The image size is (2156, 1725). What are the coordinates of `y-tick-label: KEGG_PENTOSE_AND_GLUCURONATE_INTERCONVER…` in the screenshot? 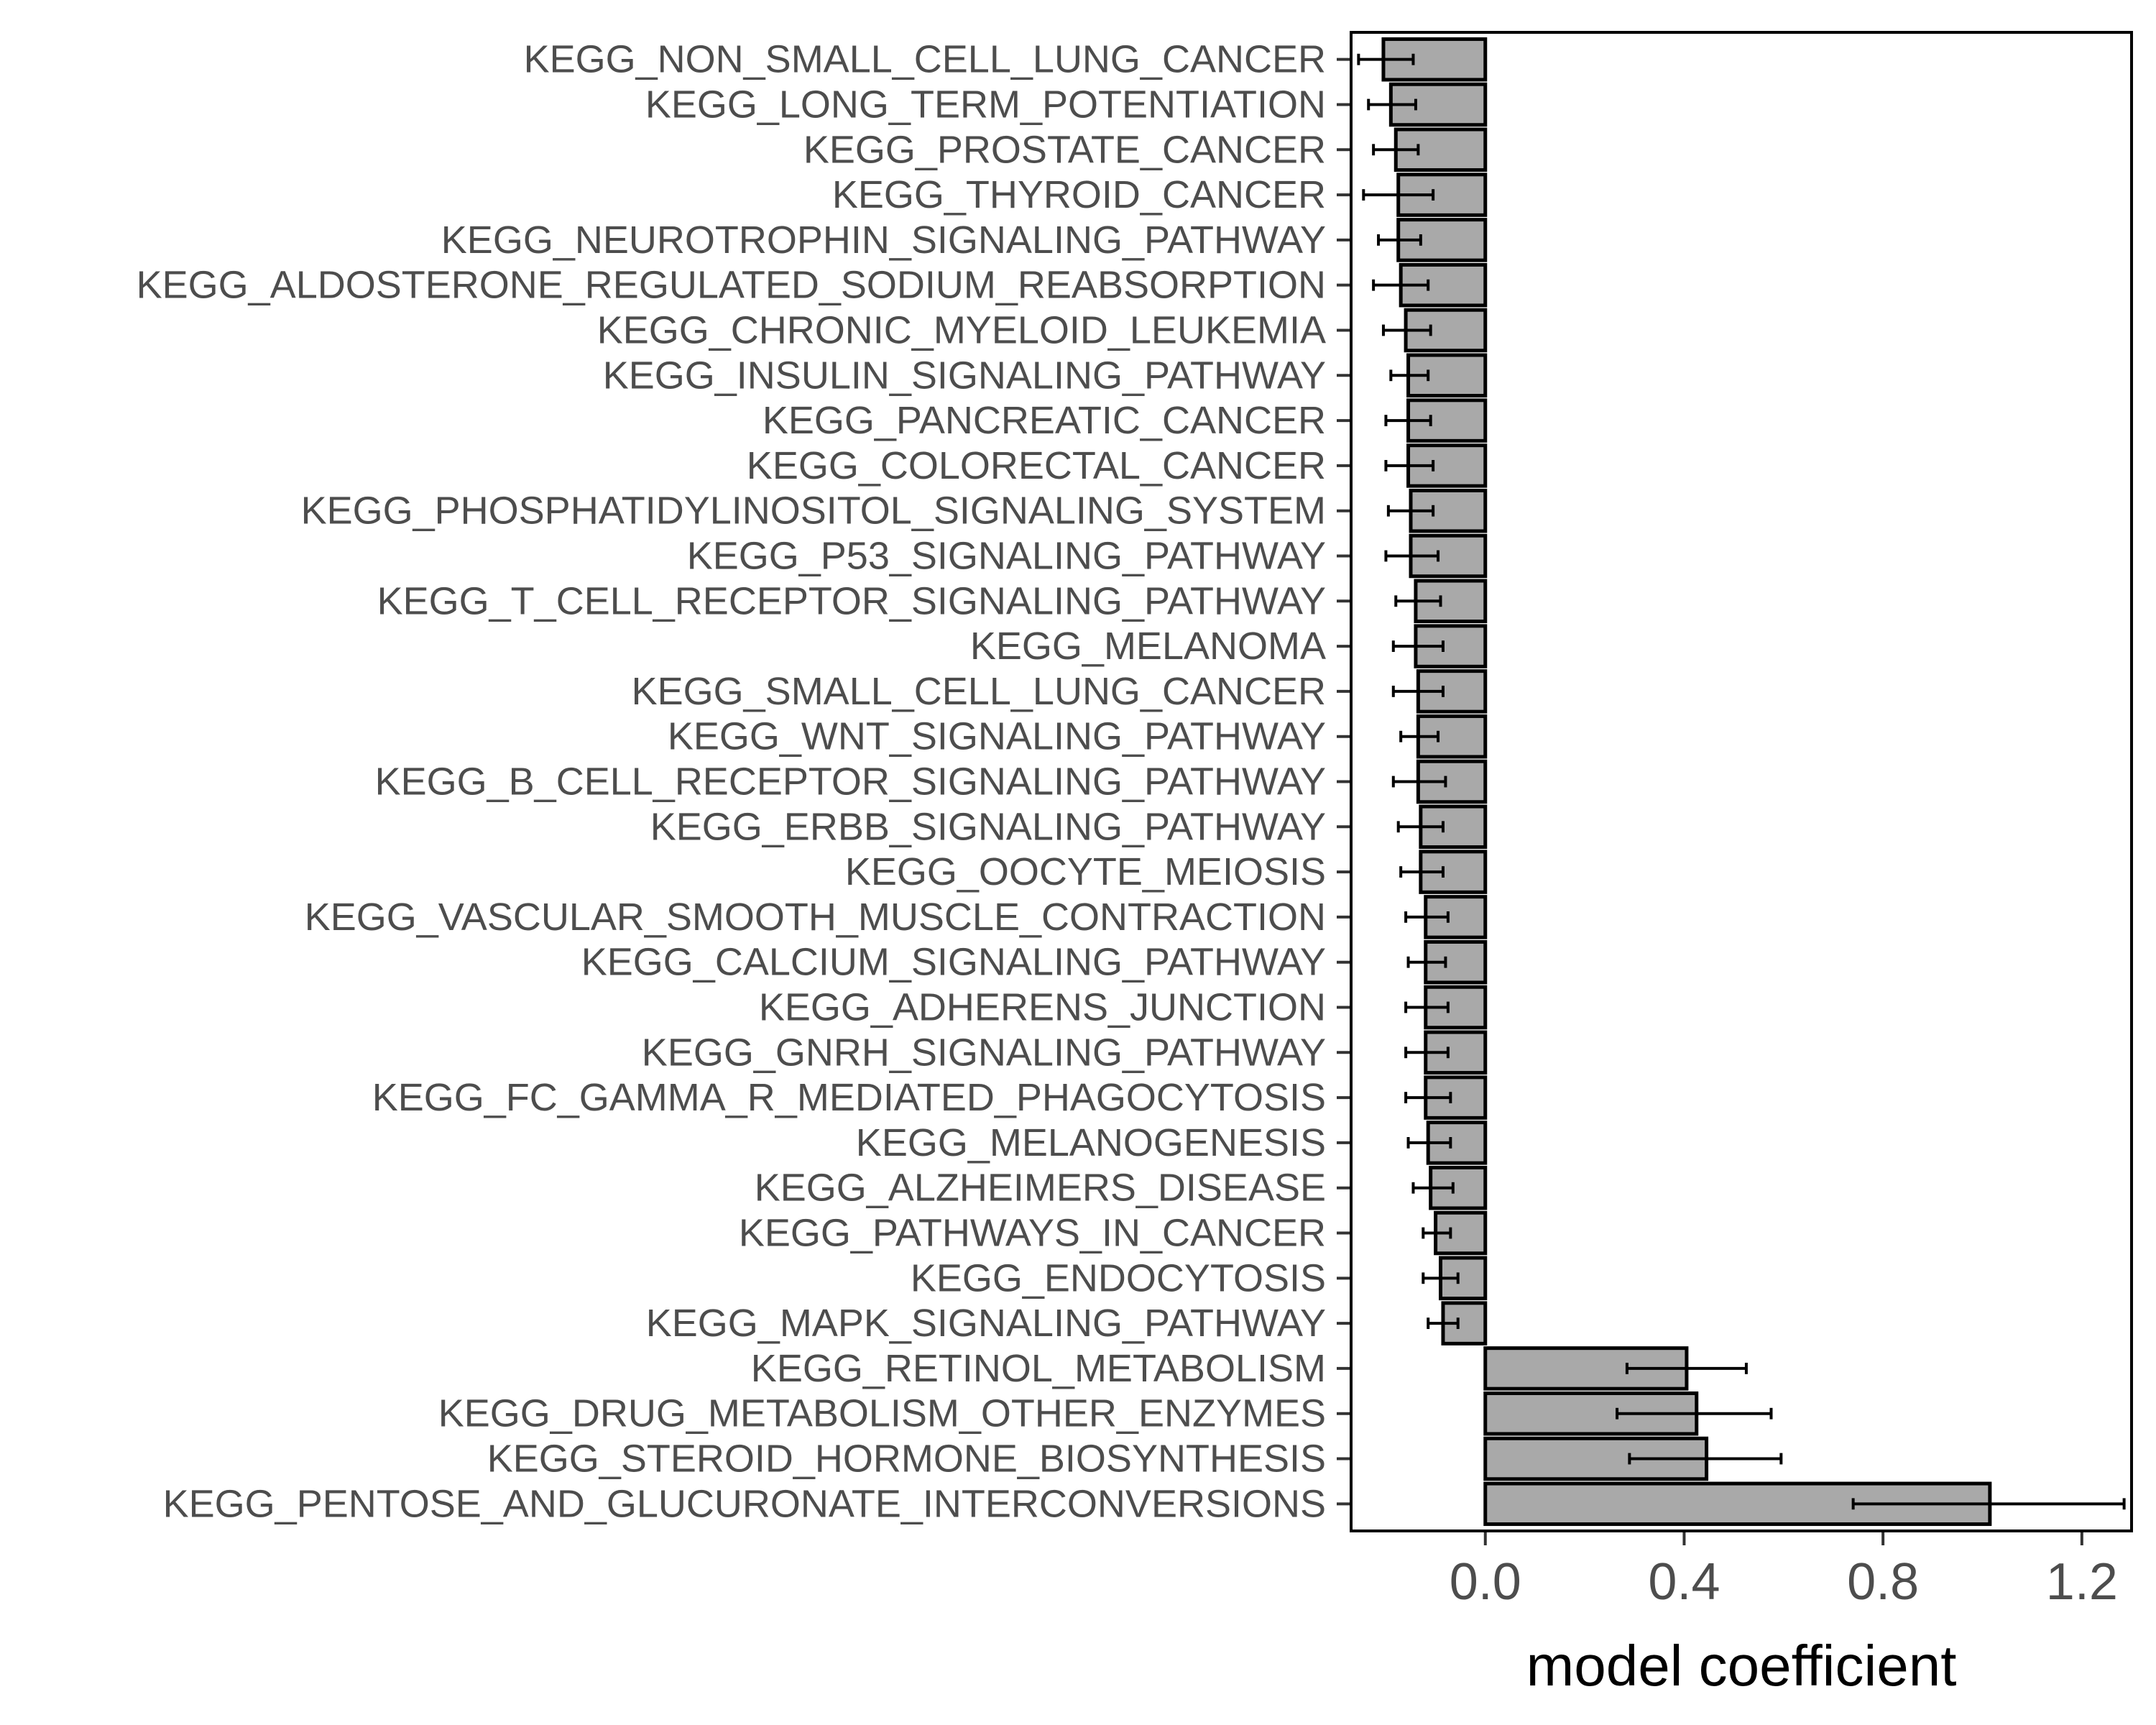 It's located at (744, 1503).